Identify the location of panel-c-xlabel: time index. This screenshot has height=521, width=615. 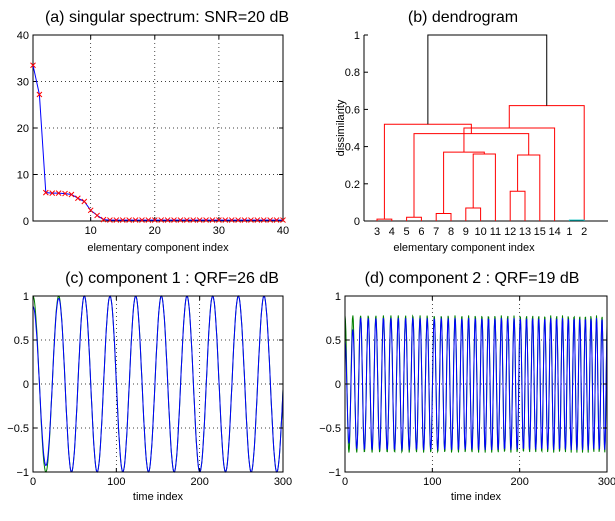
(158, 497).